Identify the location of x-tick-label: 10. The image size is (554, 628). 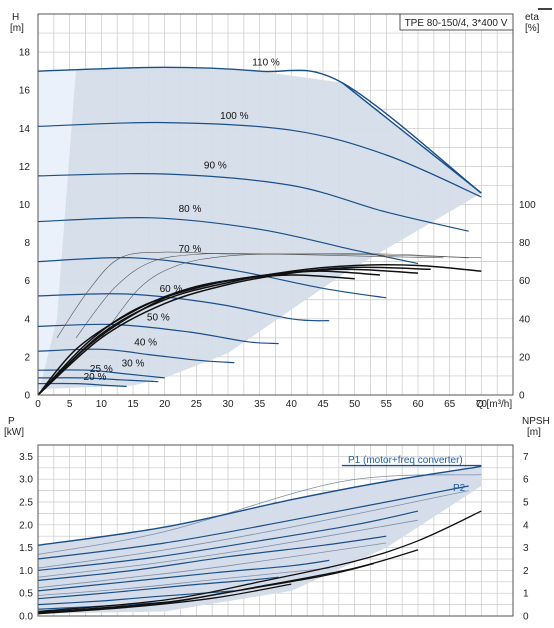
(102, 404).